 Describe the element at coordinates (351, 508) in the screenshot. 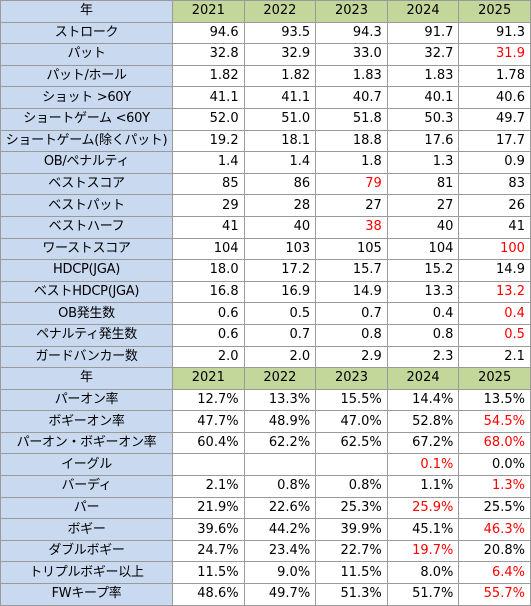

I see `value-cell: 25.3%` at that location.